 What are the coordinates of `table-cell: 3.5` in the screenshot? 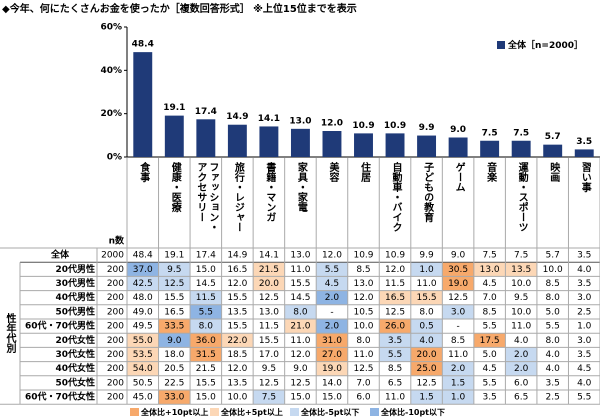 It's located at (584, 284).